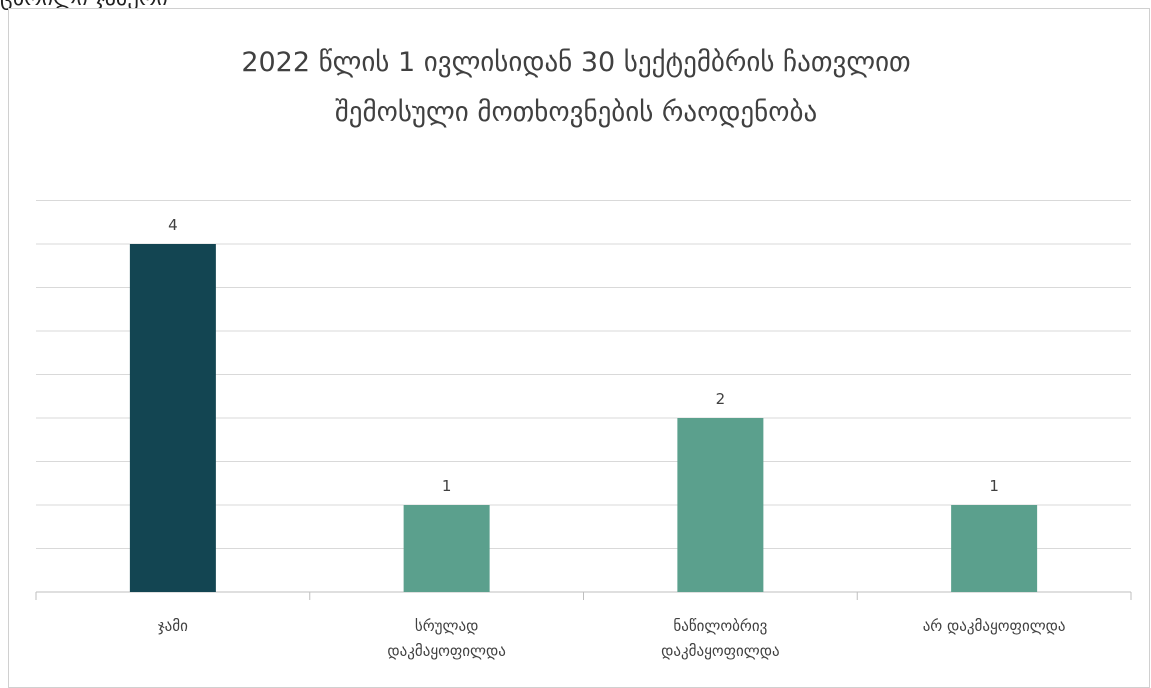  Describe the element at coordinates (446, 626) in the screenshot. I see `category-label: სრულად` at that location.